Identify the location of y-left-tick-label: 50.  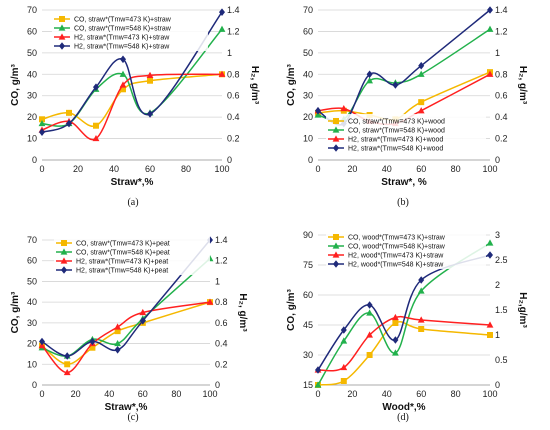
(32, 281).